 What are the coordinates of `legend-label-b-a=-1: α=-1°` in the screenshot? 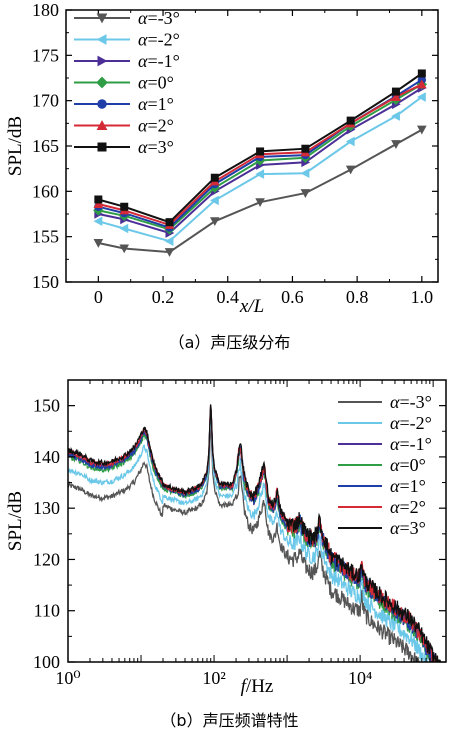 It's located at (411, 444).